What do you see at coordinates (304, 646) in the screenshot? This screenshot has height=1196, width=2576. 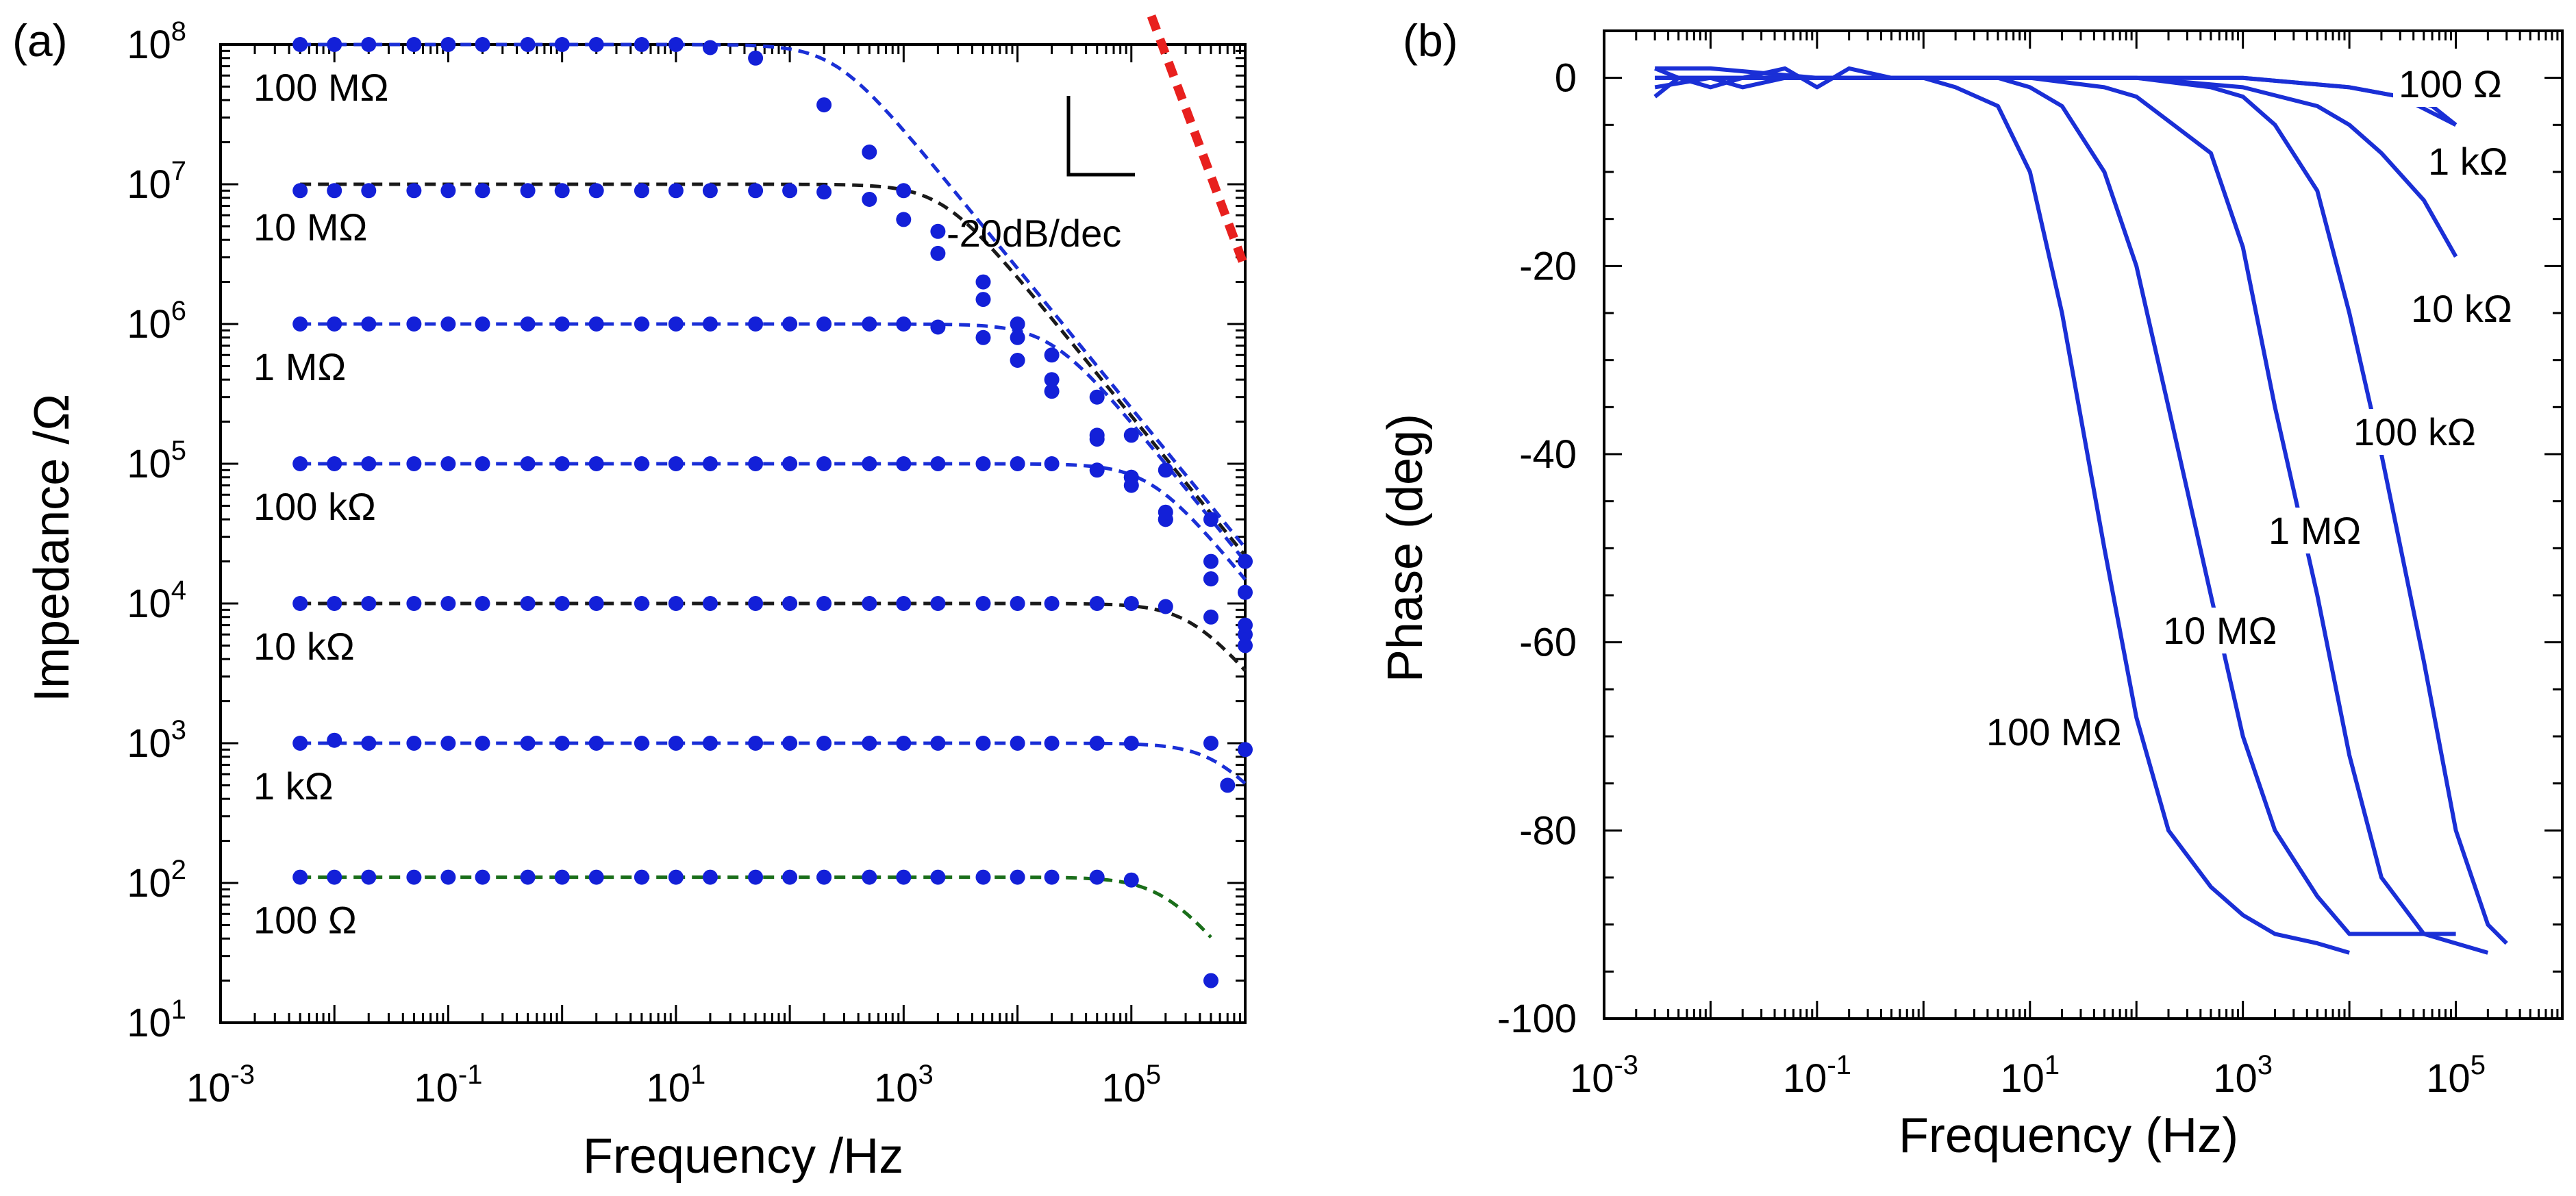 I see `series-label: 10 kΩ` at bounding box center [304, 646].